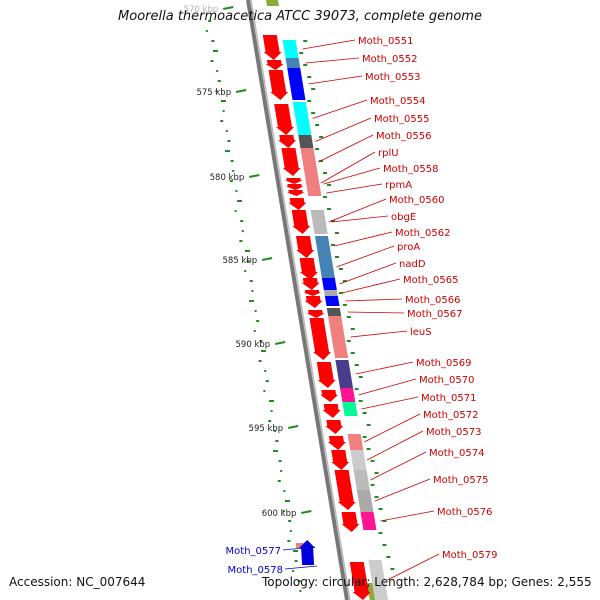 The image size is (600, 600). What do you see at coordinates (338, 337) in the screenshot?
I see `cog-box-leus` at bounding box center [338, 337].